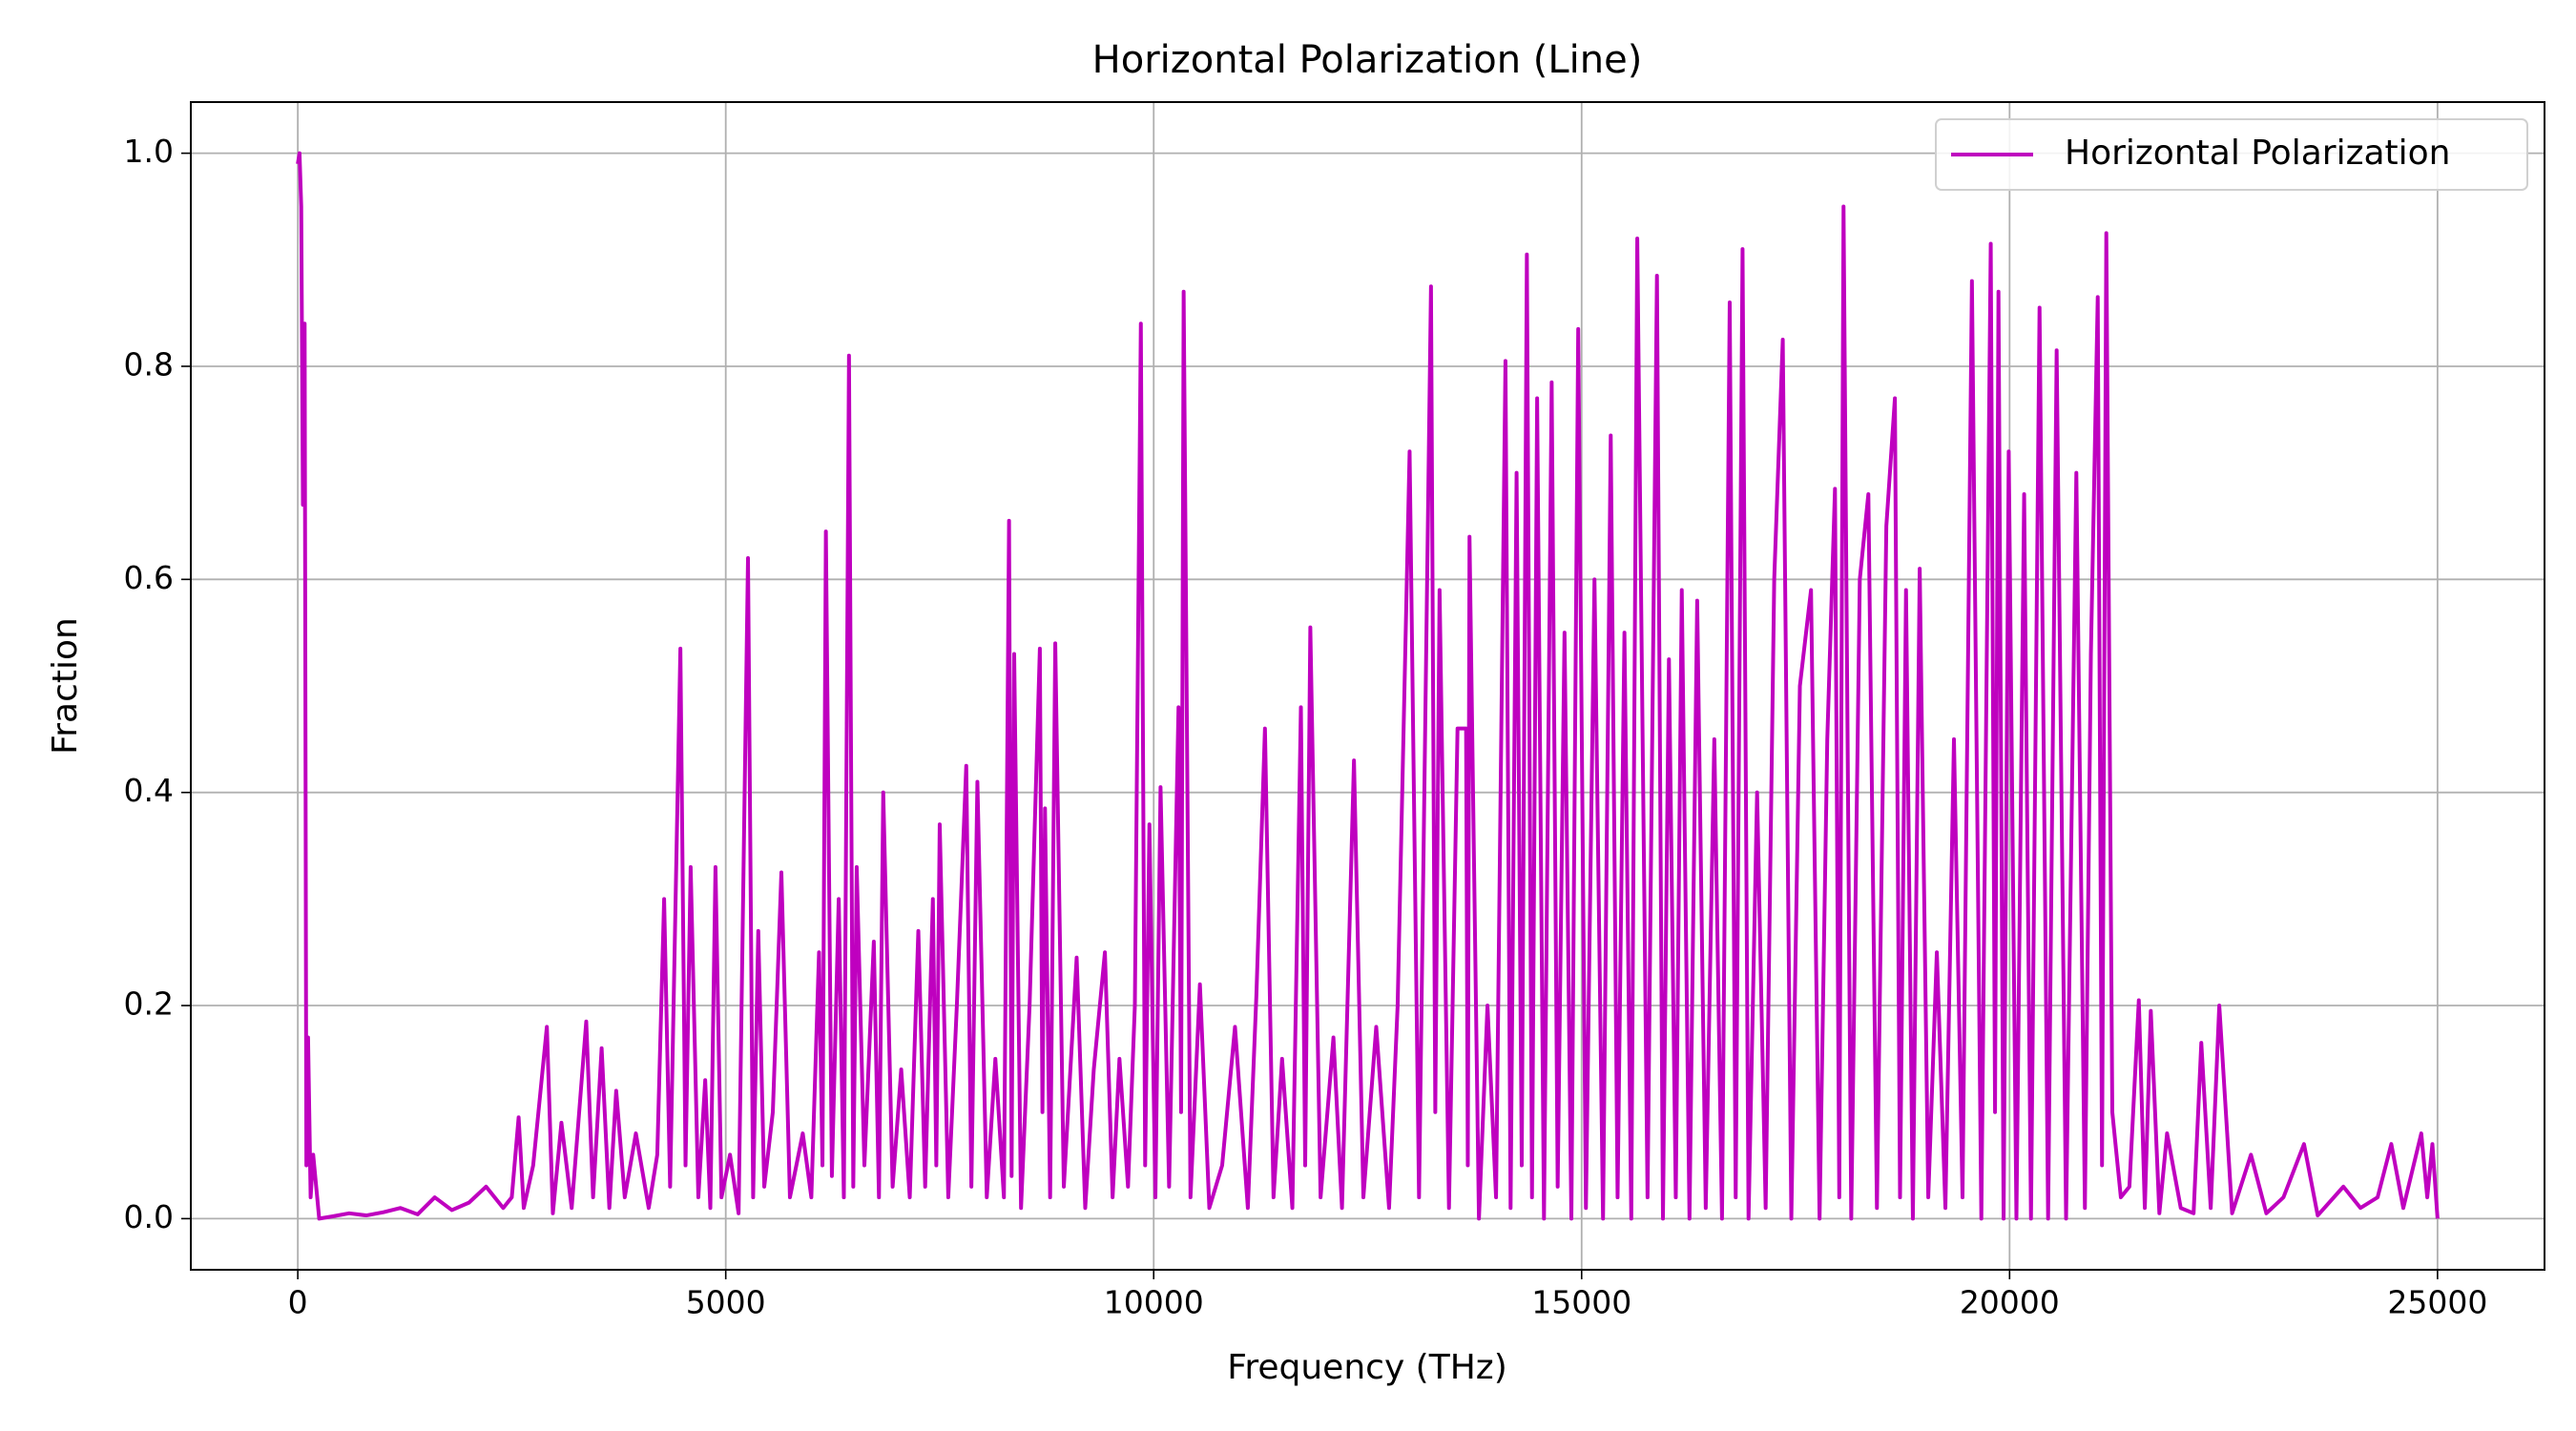 This screenshot has height=1431, width=2576. What do you see at coordinates (2437, 1302) in the screenshot?
I see `x-tick-label: 25000` at bounding box center [2437, 1302].